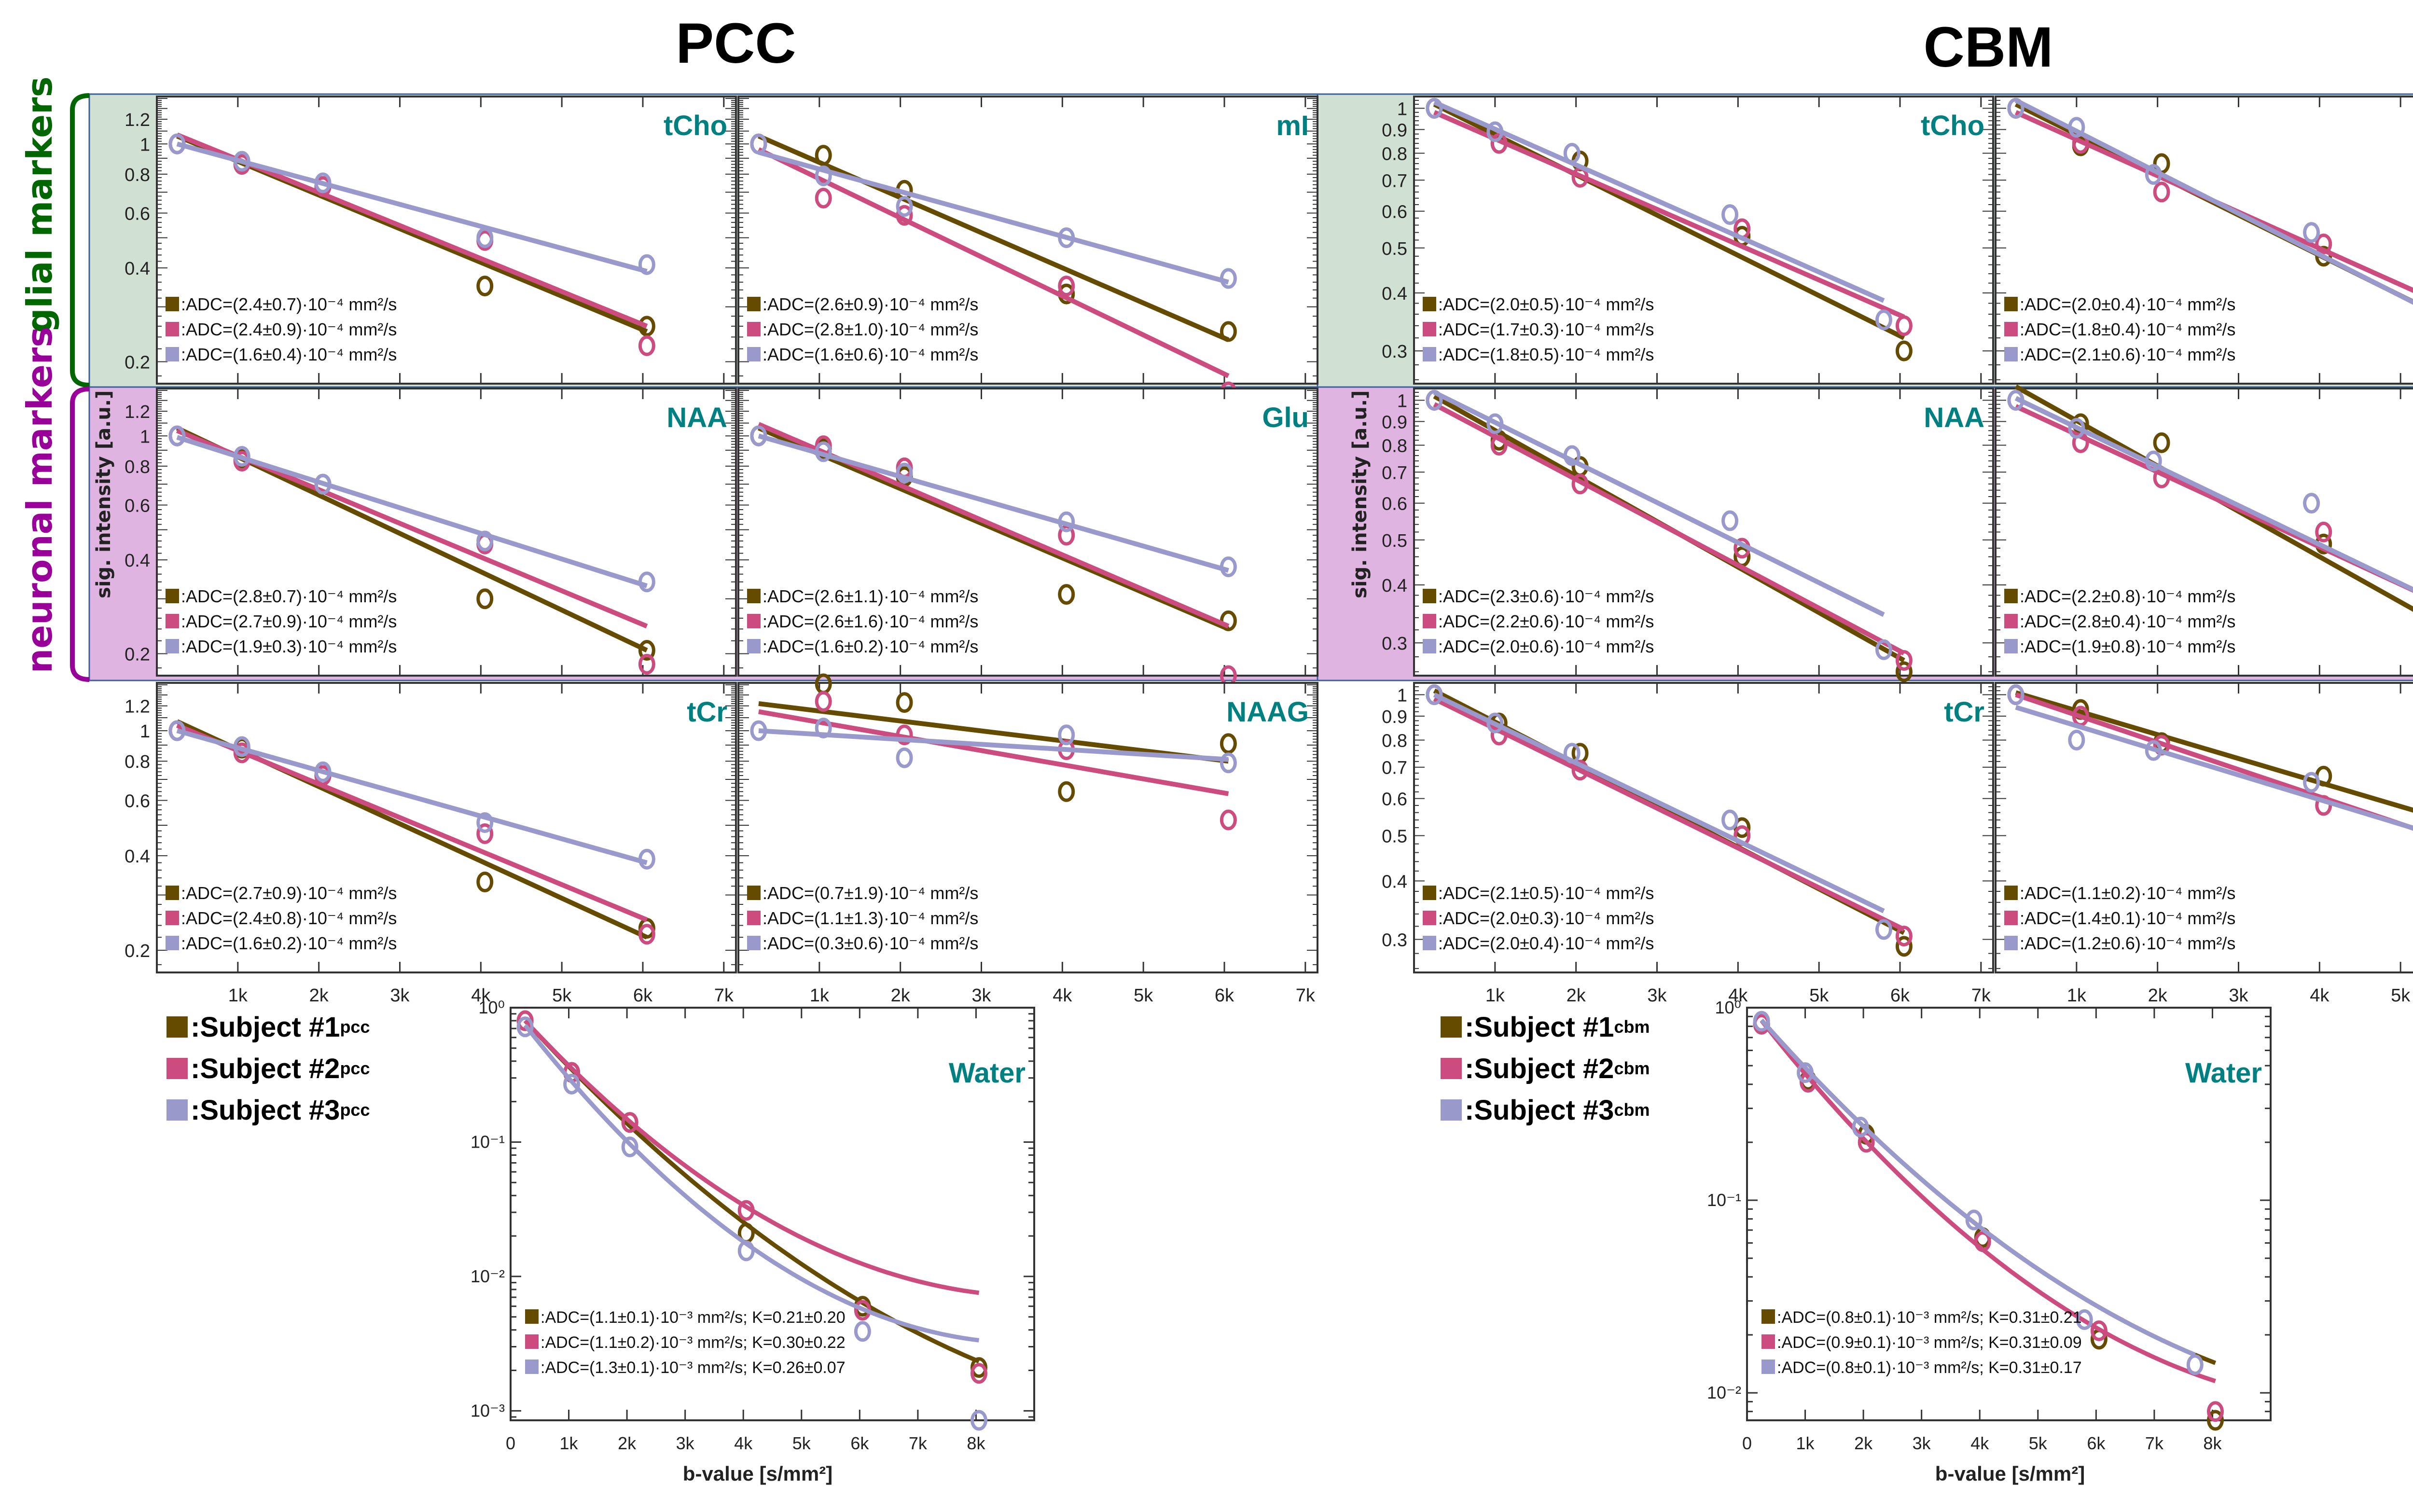 This screenshot has width=2413, height=1512. Describe the element at coordinates (80, 534) in the screenshot. I see `neuronal-bracket` at that location.